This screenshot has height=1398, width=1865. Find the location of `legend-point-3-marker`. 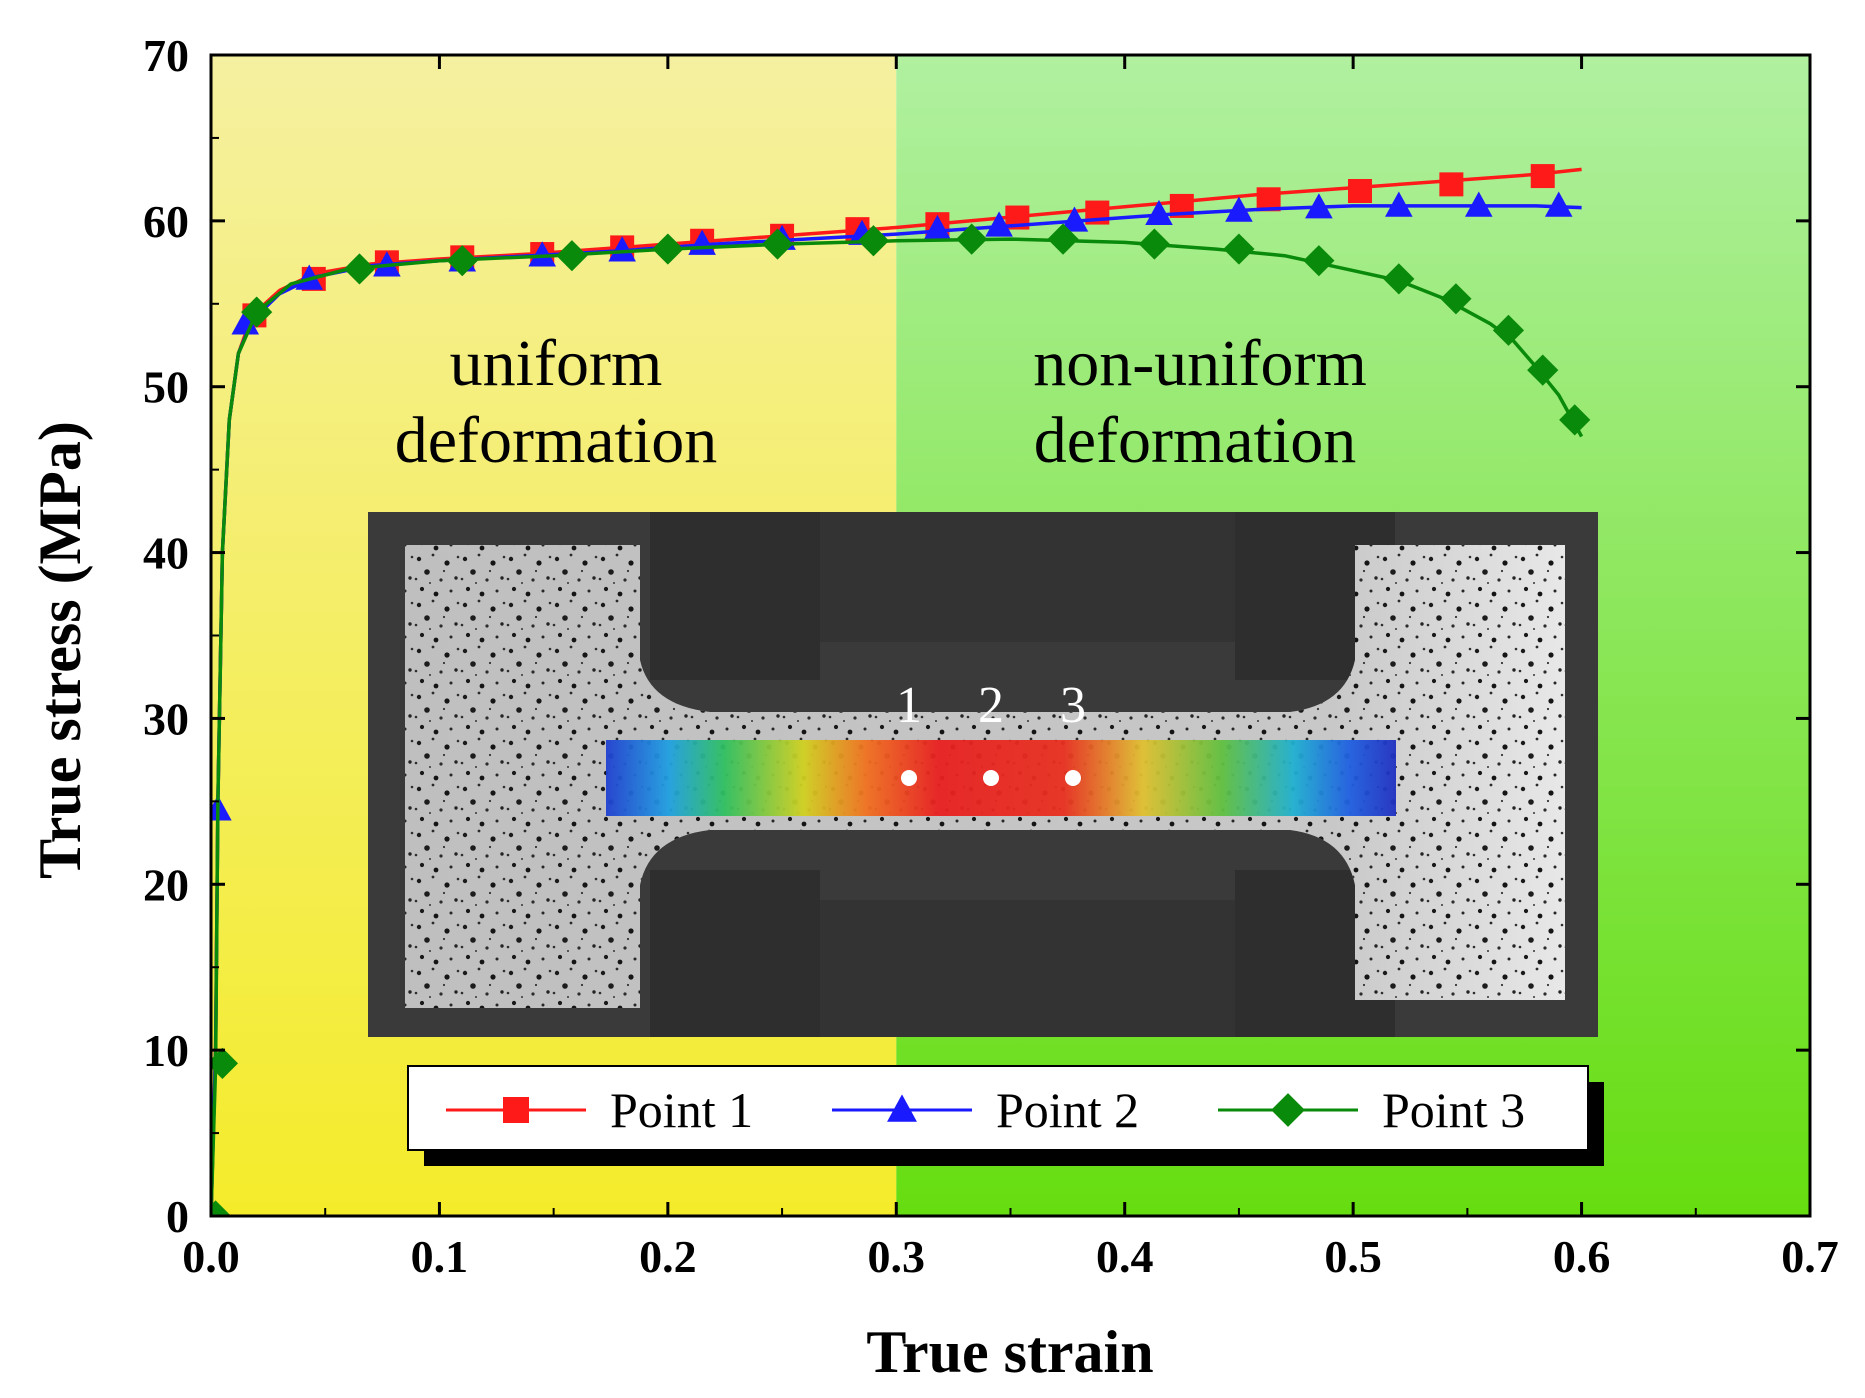

legend-point-3-marker is located at coordinates (1288, 1110).